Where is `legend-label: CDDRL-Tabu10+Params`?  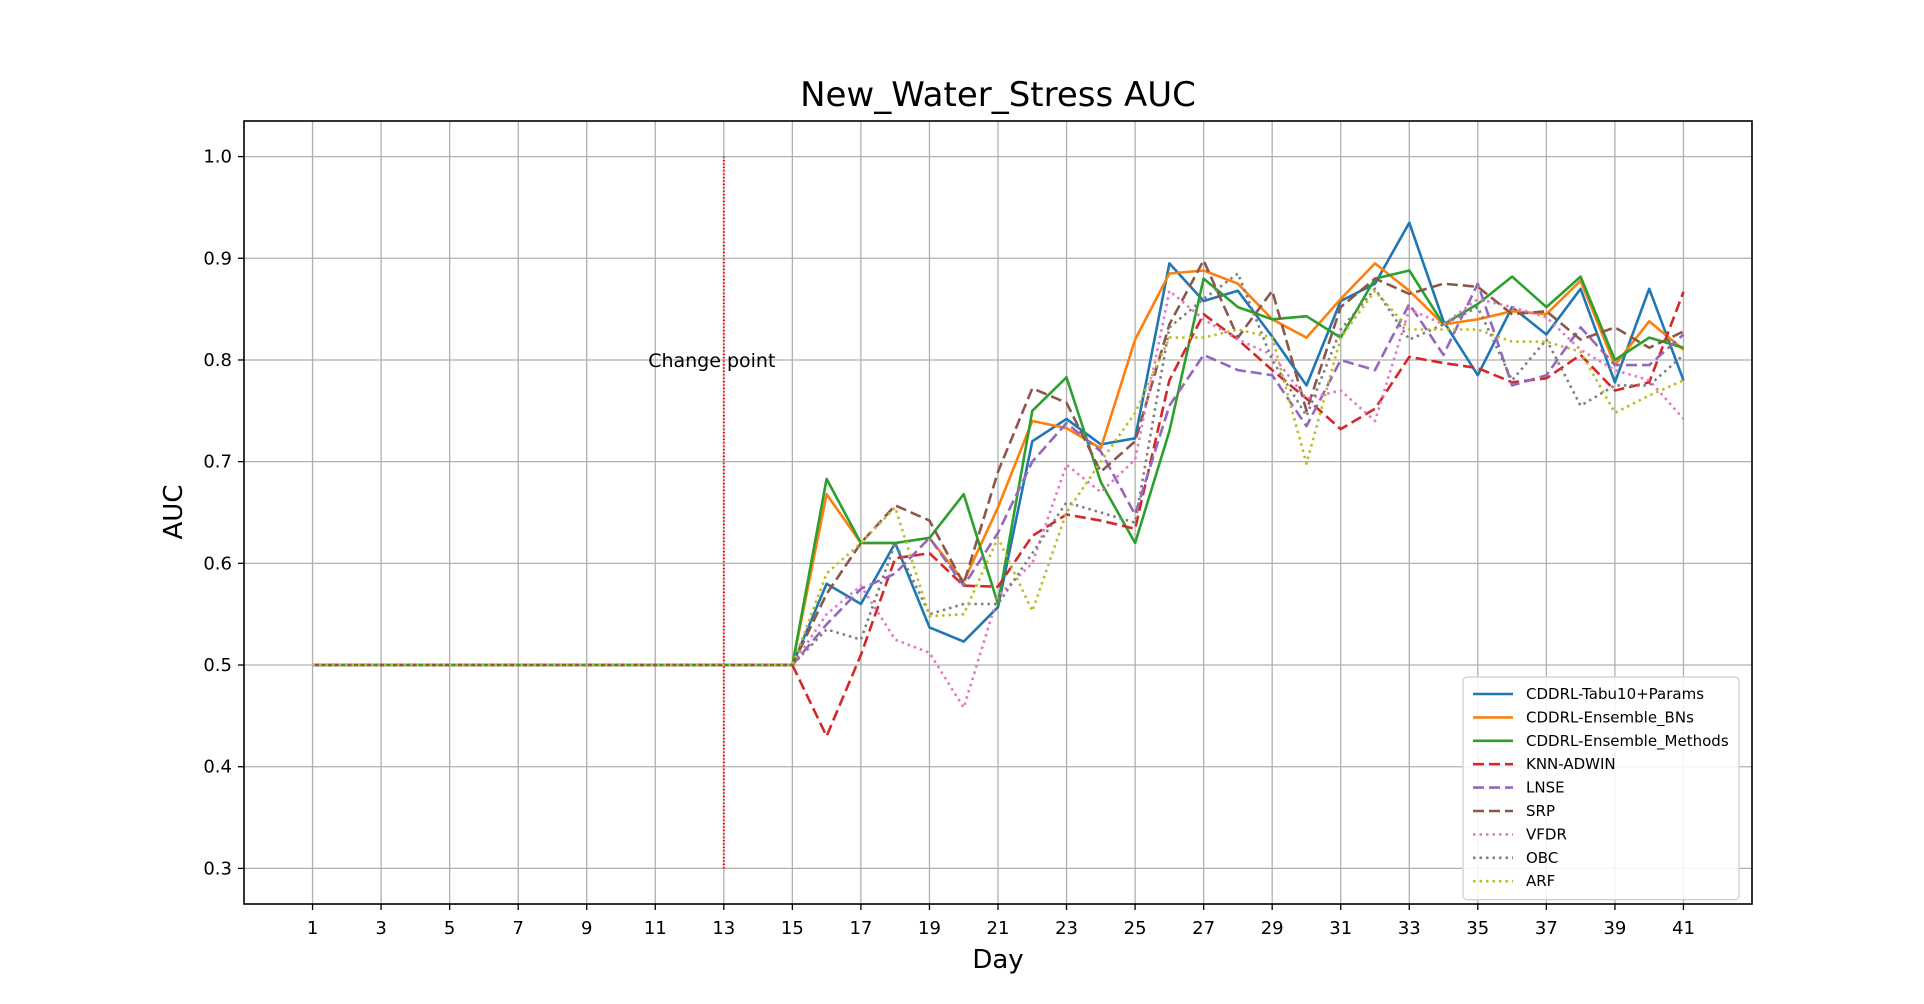
legend-label: CDDRL-Tabu10+Params is located at coordinates (1615, 694).